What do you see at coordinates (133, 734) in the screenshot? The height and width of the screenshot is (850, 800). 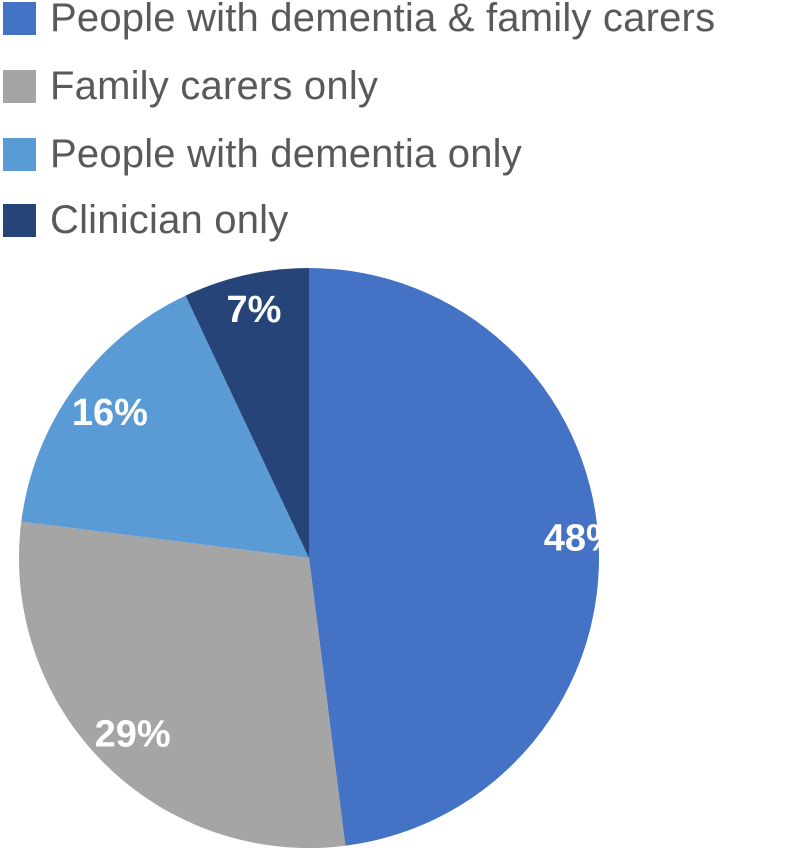 I see `slice-data-label: 29%` at bounding box center [133, 734].